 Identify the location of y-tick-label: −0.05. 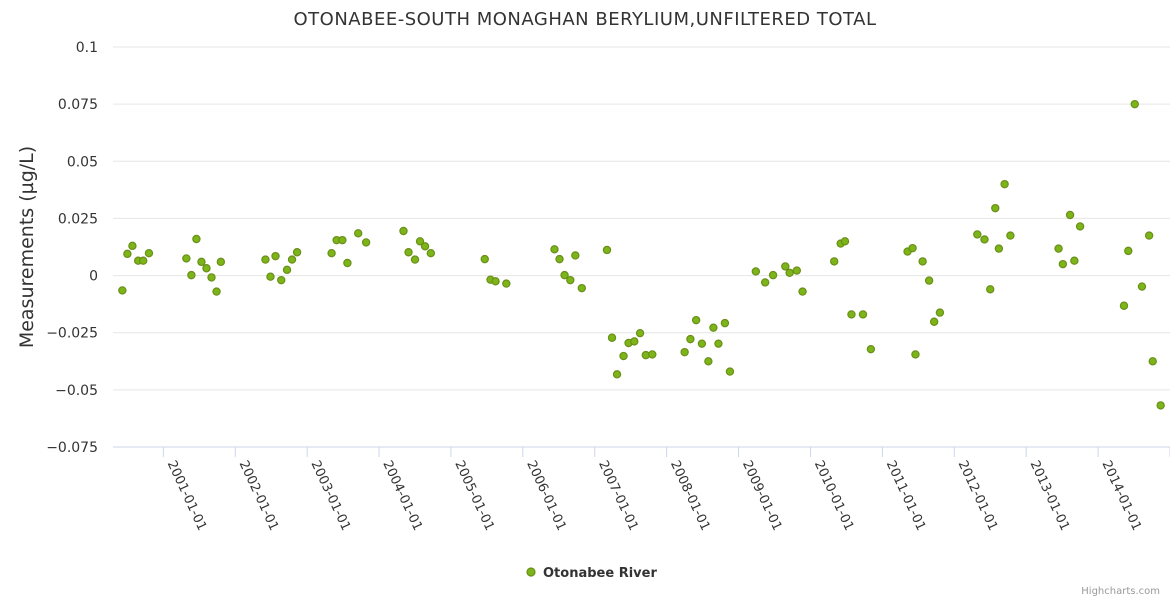
(76, 391).